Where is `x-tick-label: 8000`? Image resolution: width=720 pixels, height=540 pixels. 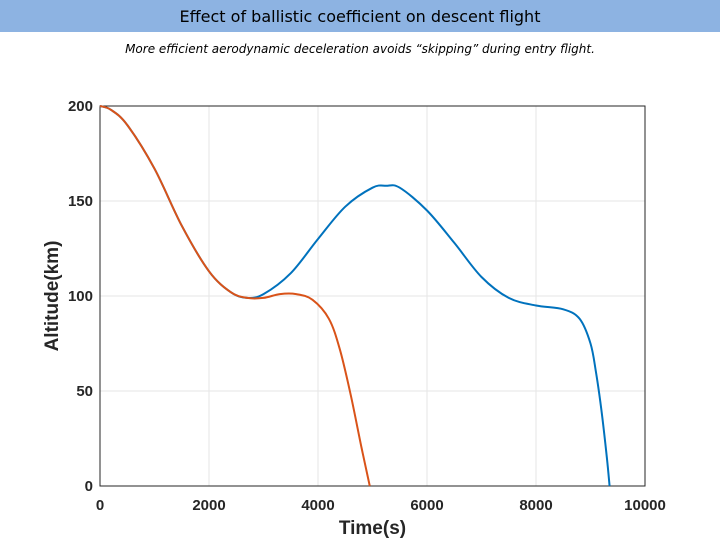
x-tick-label: 8000 is located at coordinates (535, 505).